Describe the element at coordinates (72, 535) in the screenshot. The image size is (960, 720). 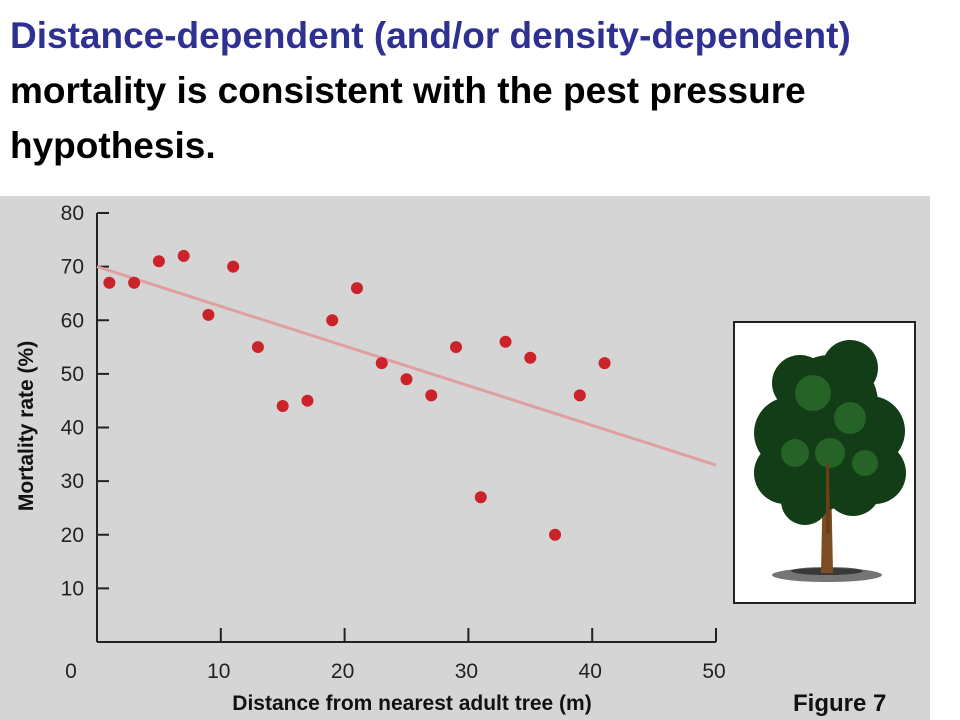
I see `y-tick-label: 20` at that location.